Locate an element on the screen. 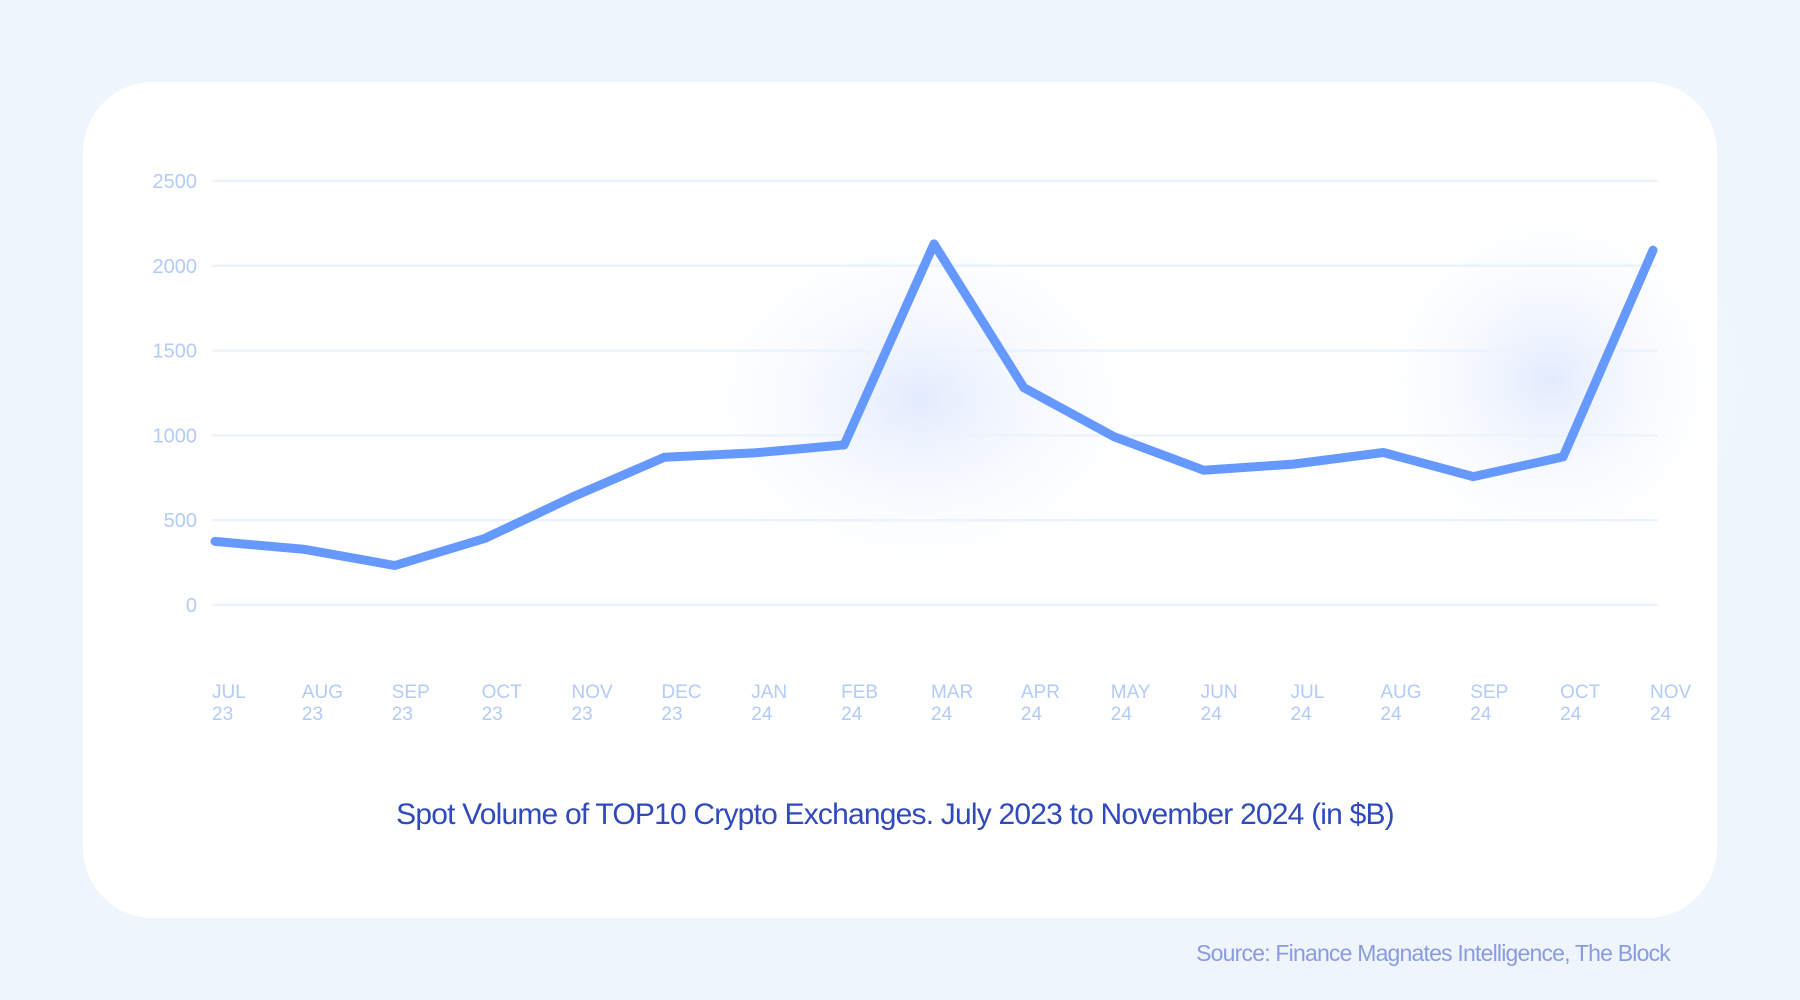  y-tick-label: 0 is located at coordinates (191, 606).